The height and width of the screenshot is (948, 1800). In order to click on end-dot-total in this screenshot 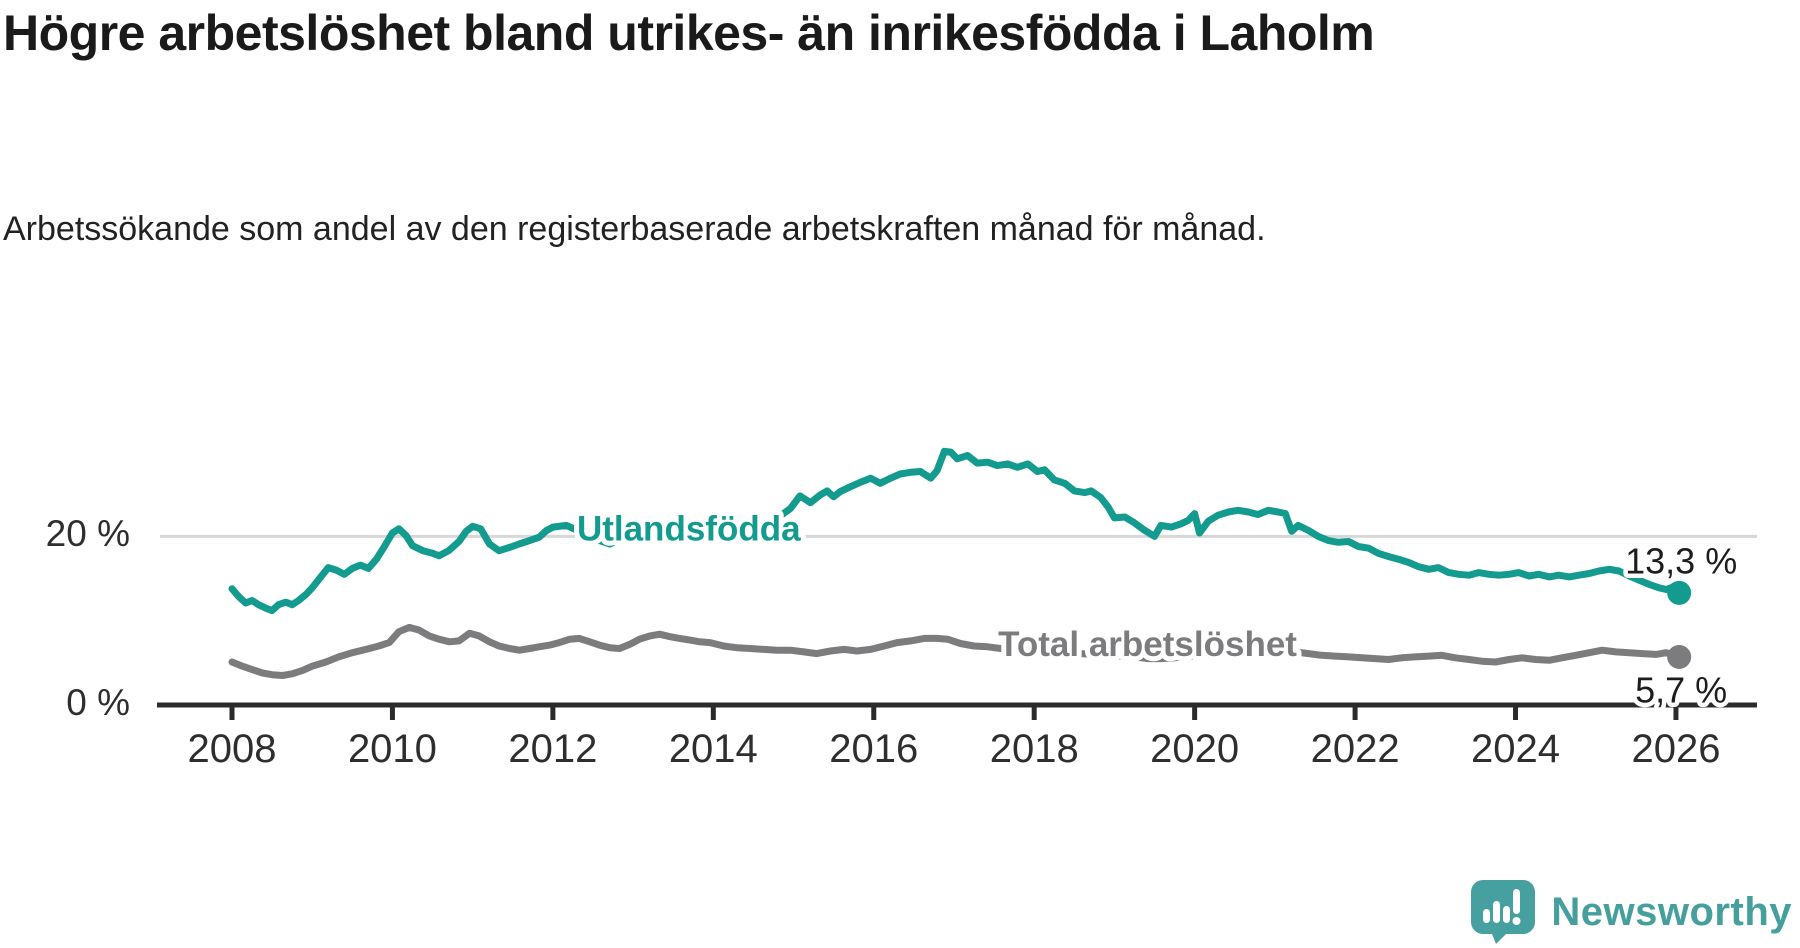, I will do `click(1679, 656)`.